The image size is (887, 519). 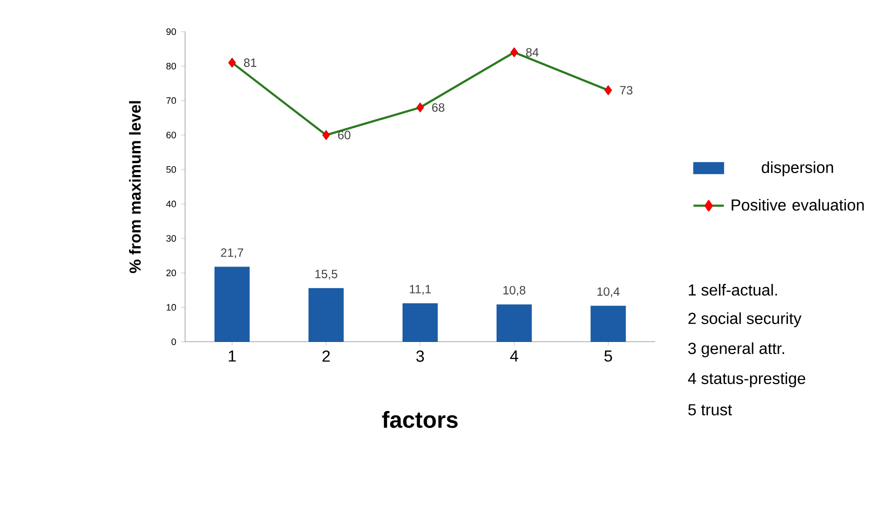 I want to click on y-tick-label: 0, so click(x=174, y=342).